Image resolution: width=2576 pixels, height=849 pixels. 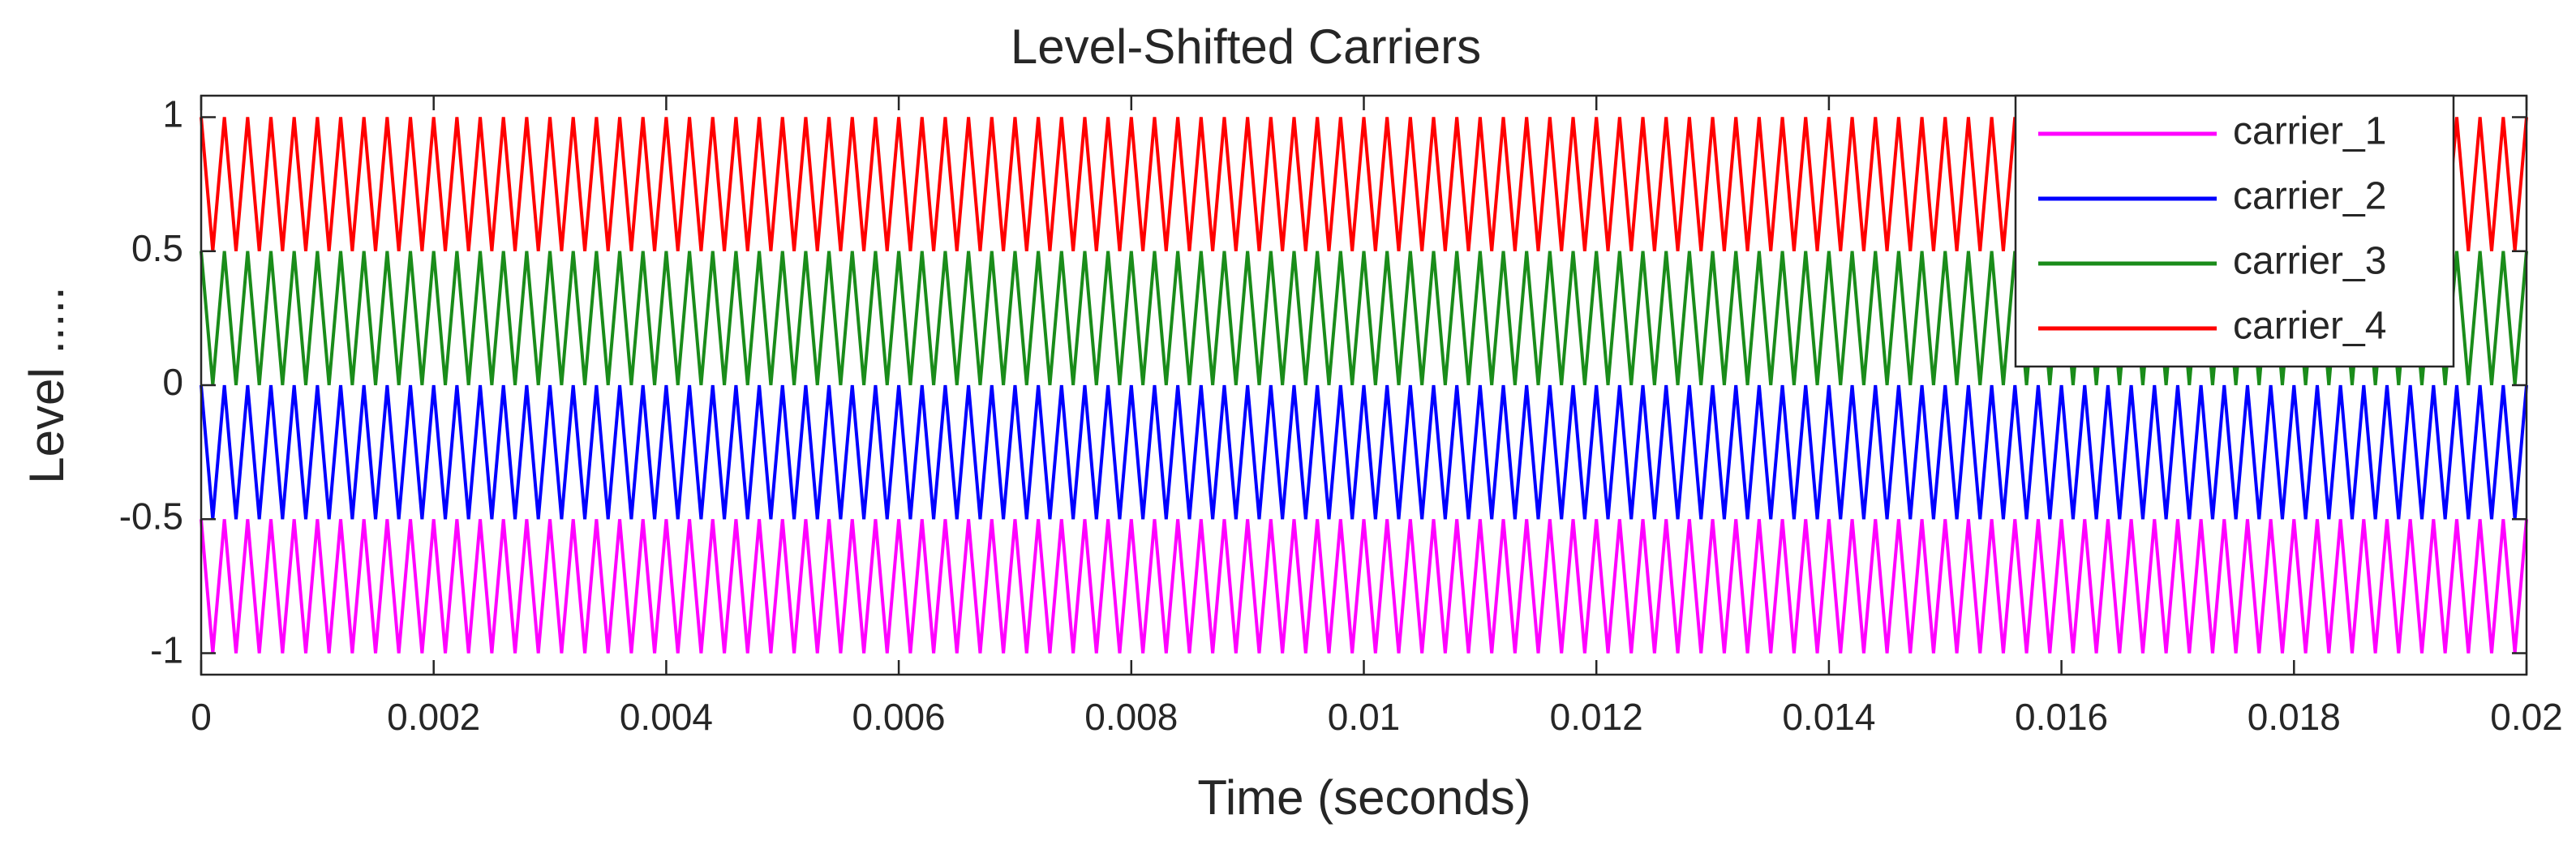 I want to click on legend-box, so click(x=2234, y=231).